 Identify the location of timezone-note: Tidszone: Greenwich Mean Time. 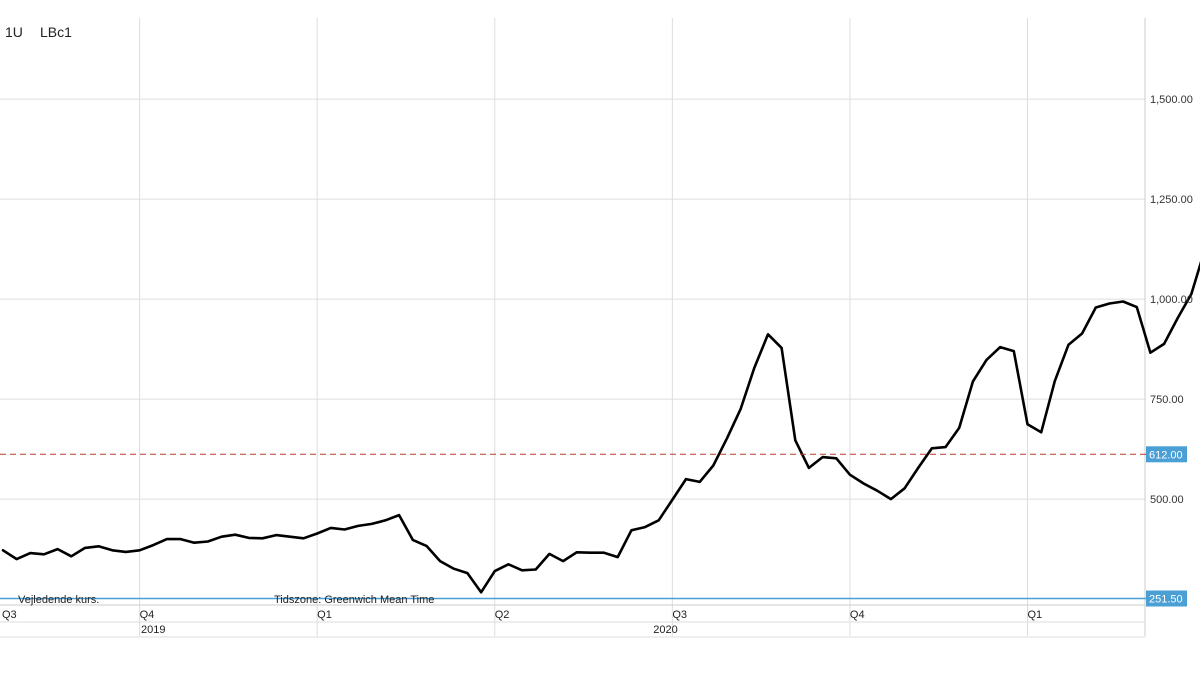
(354, 600).